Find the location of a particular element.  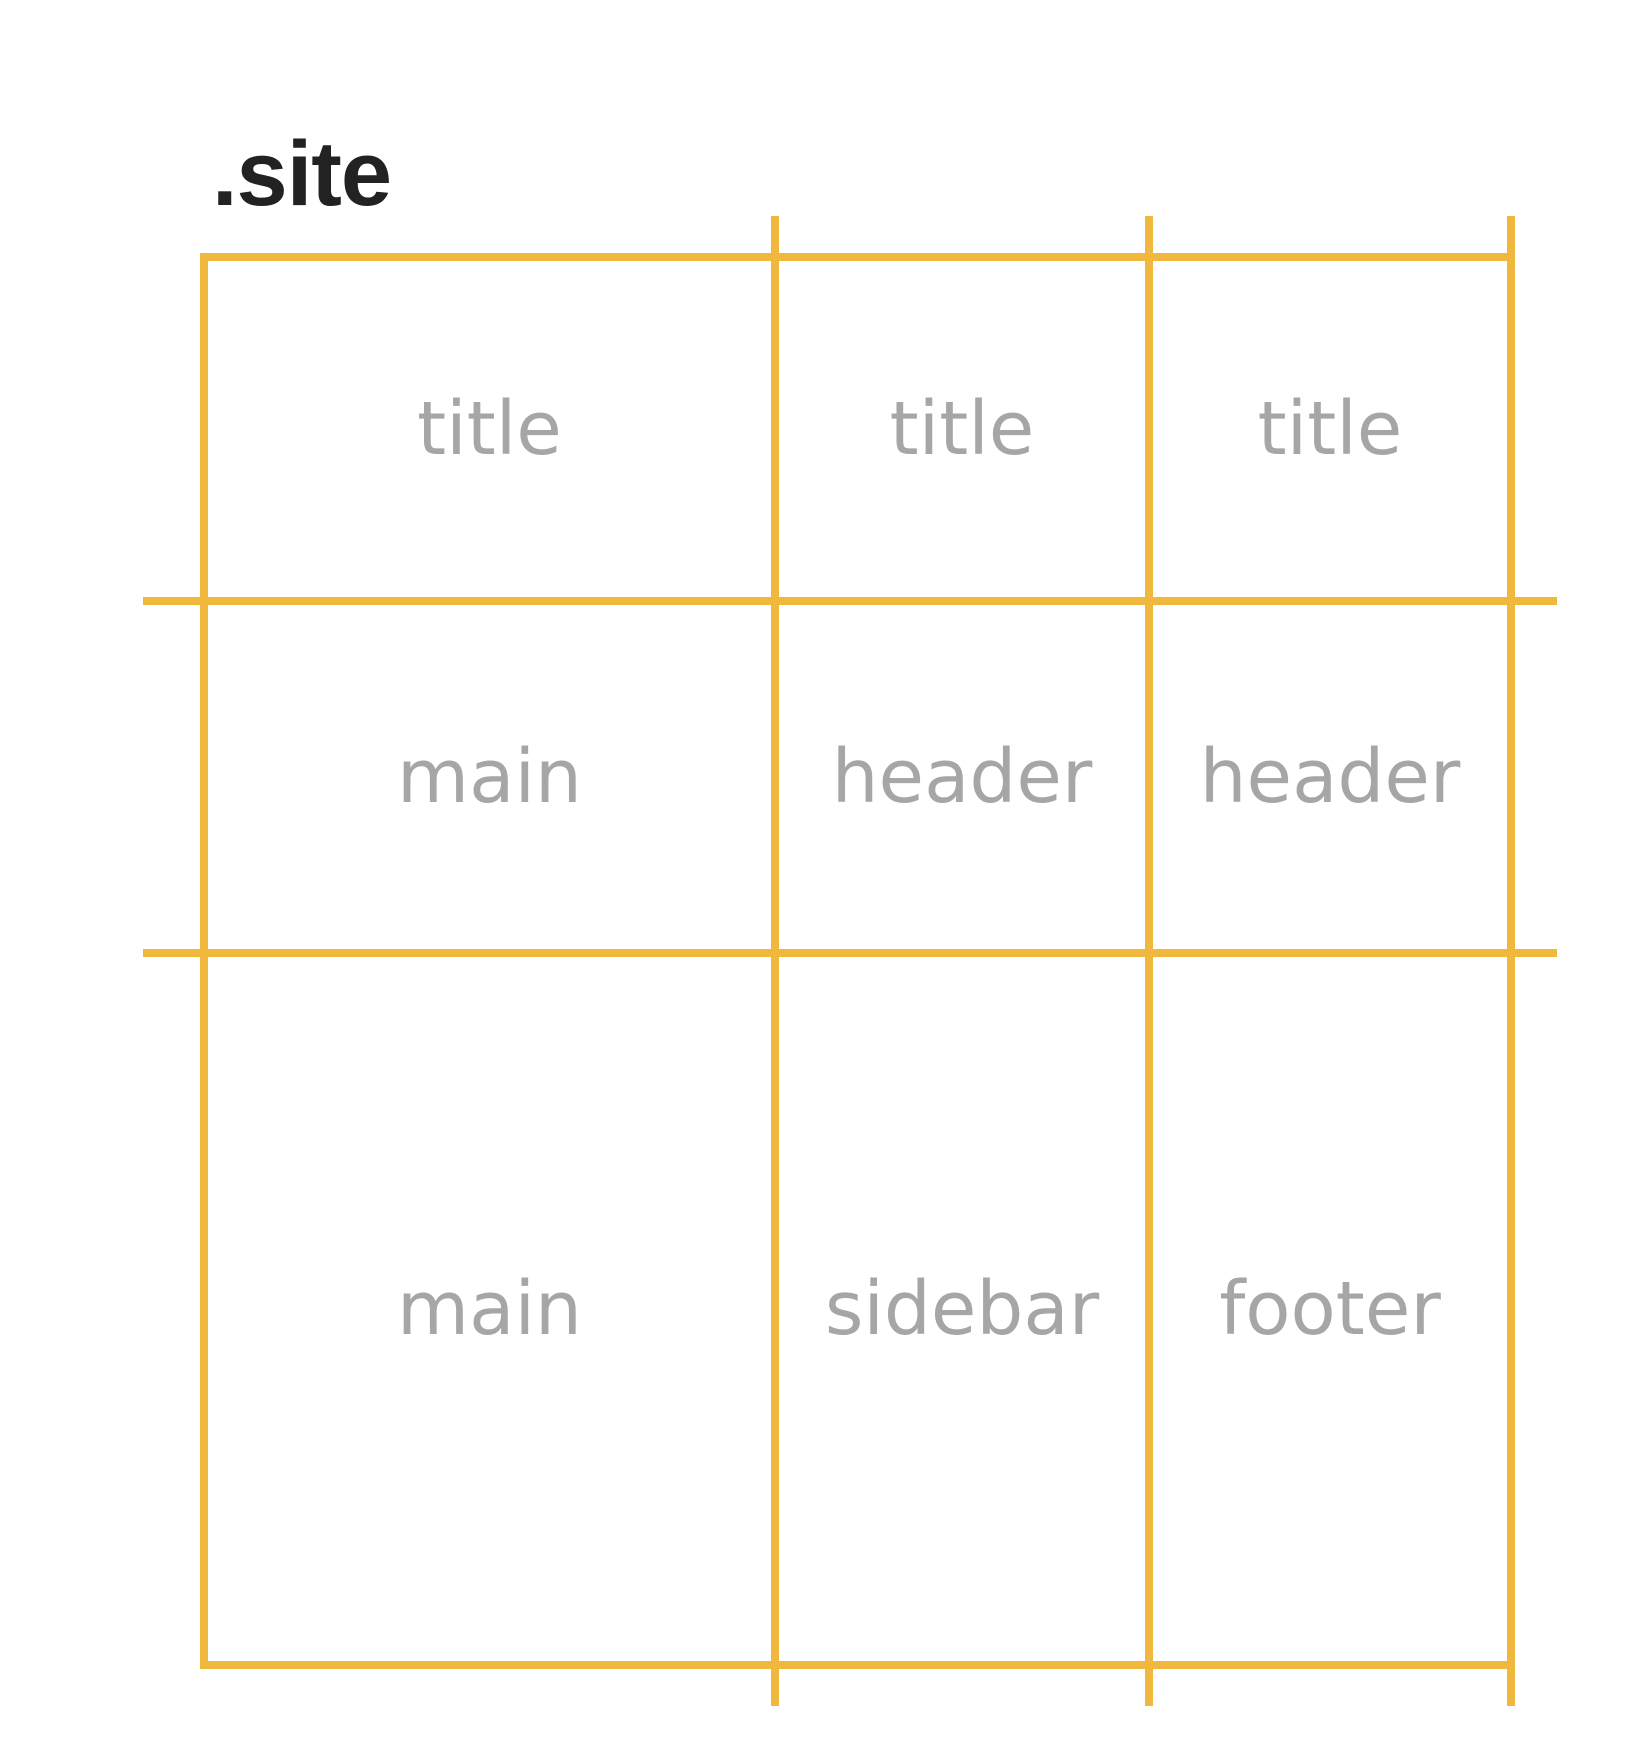

grid-line-left is located at coordinates (204, 961).